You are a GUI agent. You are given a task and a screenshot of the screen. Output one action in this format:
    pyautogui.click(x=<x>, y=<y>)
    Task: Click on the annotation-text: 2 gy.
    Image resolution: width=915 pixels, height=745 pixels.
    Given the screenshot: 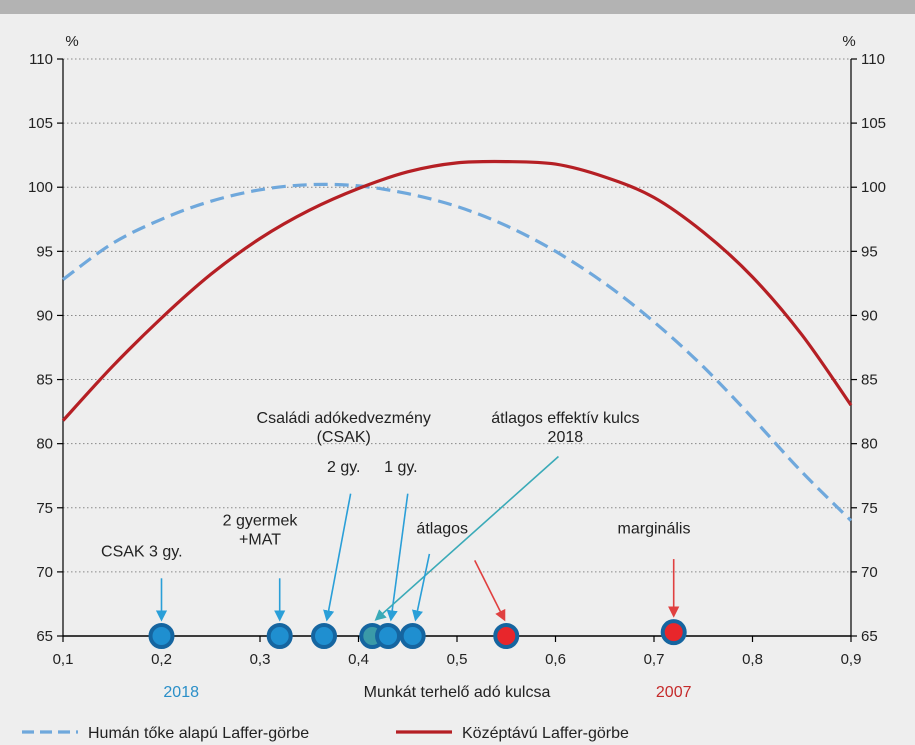 What is the action you would take?
    pyautogui.click(x=344, y=467)
    